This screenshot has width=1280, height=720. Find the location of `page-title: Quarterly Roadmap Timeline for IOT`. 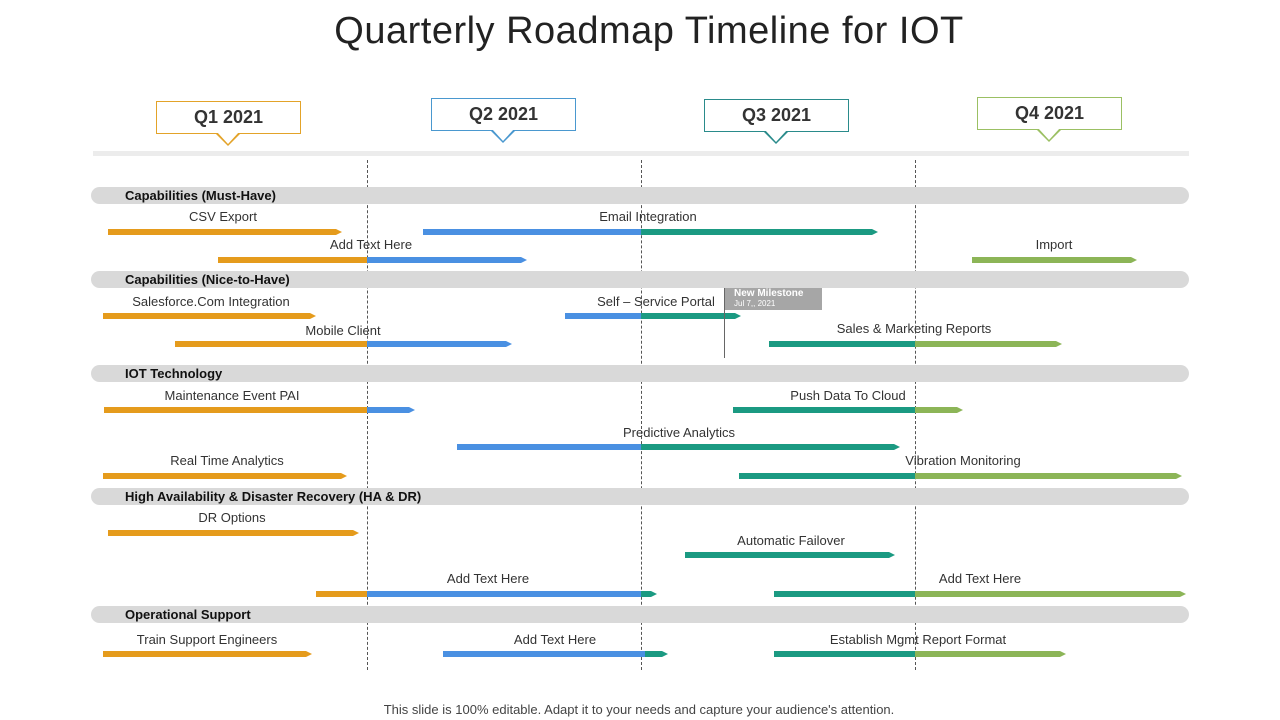

page-title: Quarterly Roadmap Timeline for IOT is located at coordinates (649, 31).